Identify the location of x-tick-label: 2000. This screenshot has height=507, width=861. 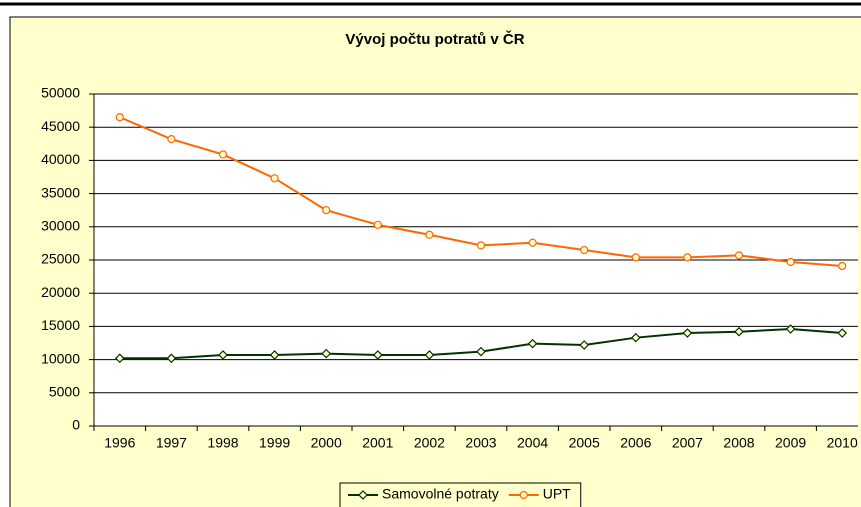
(326, 443).